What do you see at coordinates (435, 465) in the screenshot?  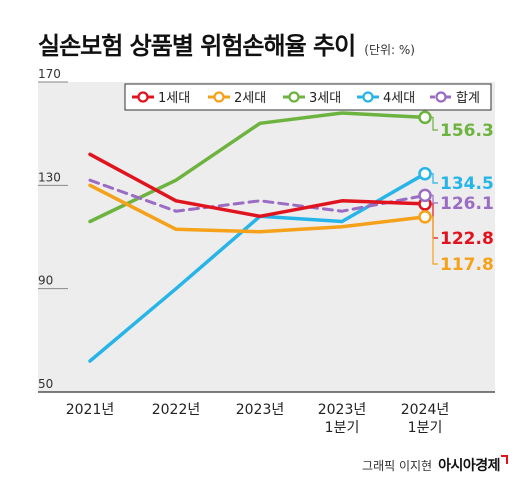 I see `credit: 그래픽 이지현 아시아경제` at bounding box center [435, 465].